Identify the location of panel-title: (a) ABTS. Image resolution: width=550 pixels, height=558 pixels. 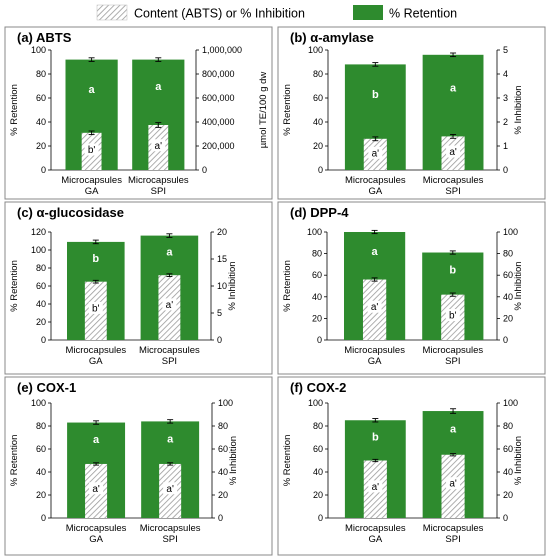
(44, 37).